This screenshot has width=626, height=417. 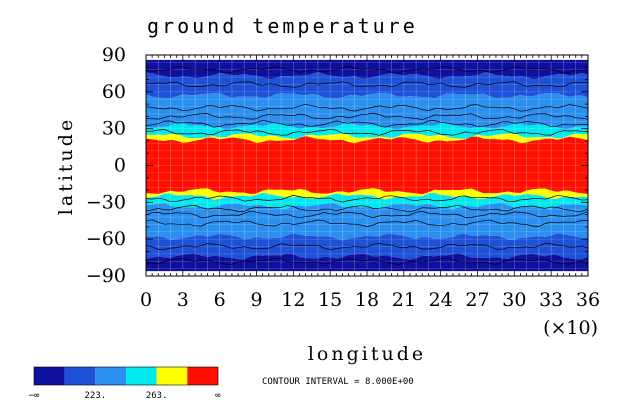 I want to click on chart-title: ground temperature, so click(x=282, y=26).